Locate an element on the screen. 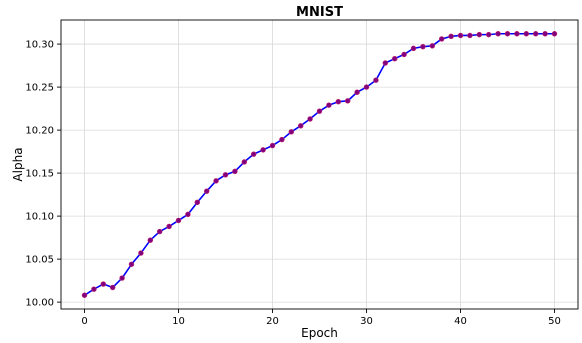 This screenshot has width=582, height=343. x-tick-label: 20 is located at coordinates (272, 321).